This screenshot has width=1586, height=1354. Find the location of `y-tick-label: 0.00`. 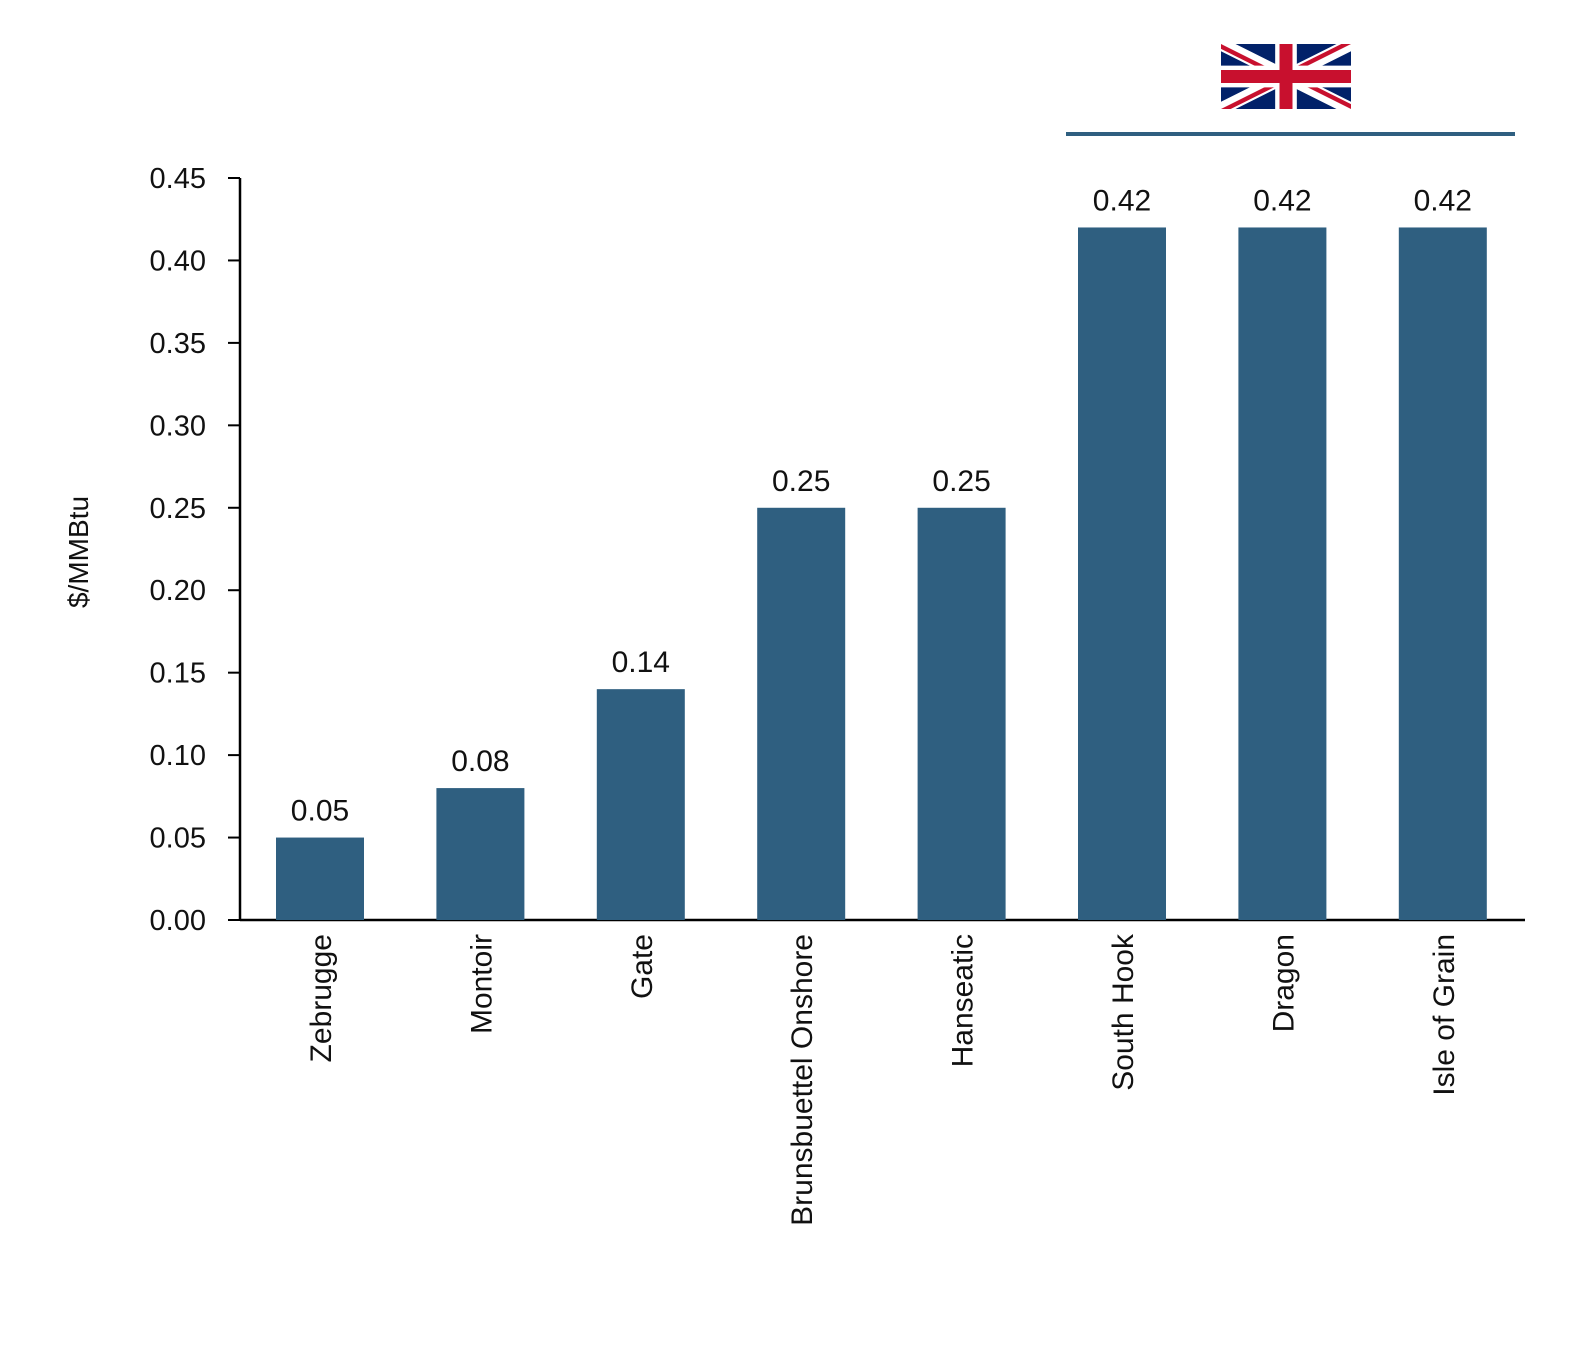

y-tick-label: 0.00 is located at coordinates (178, 921).